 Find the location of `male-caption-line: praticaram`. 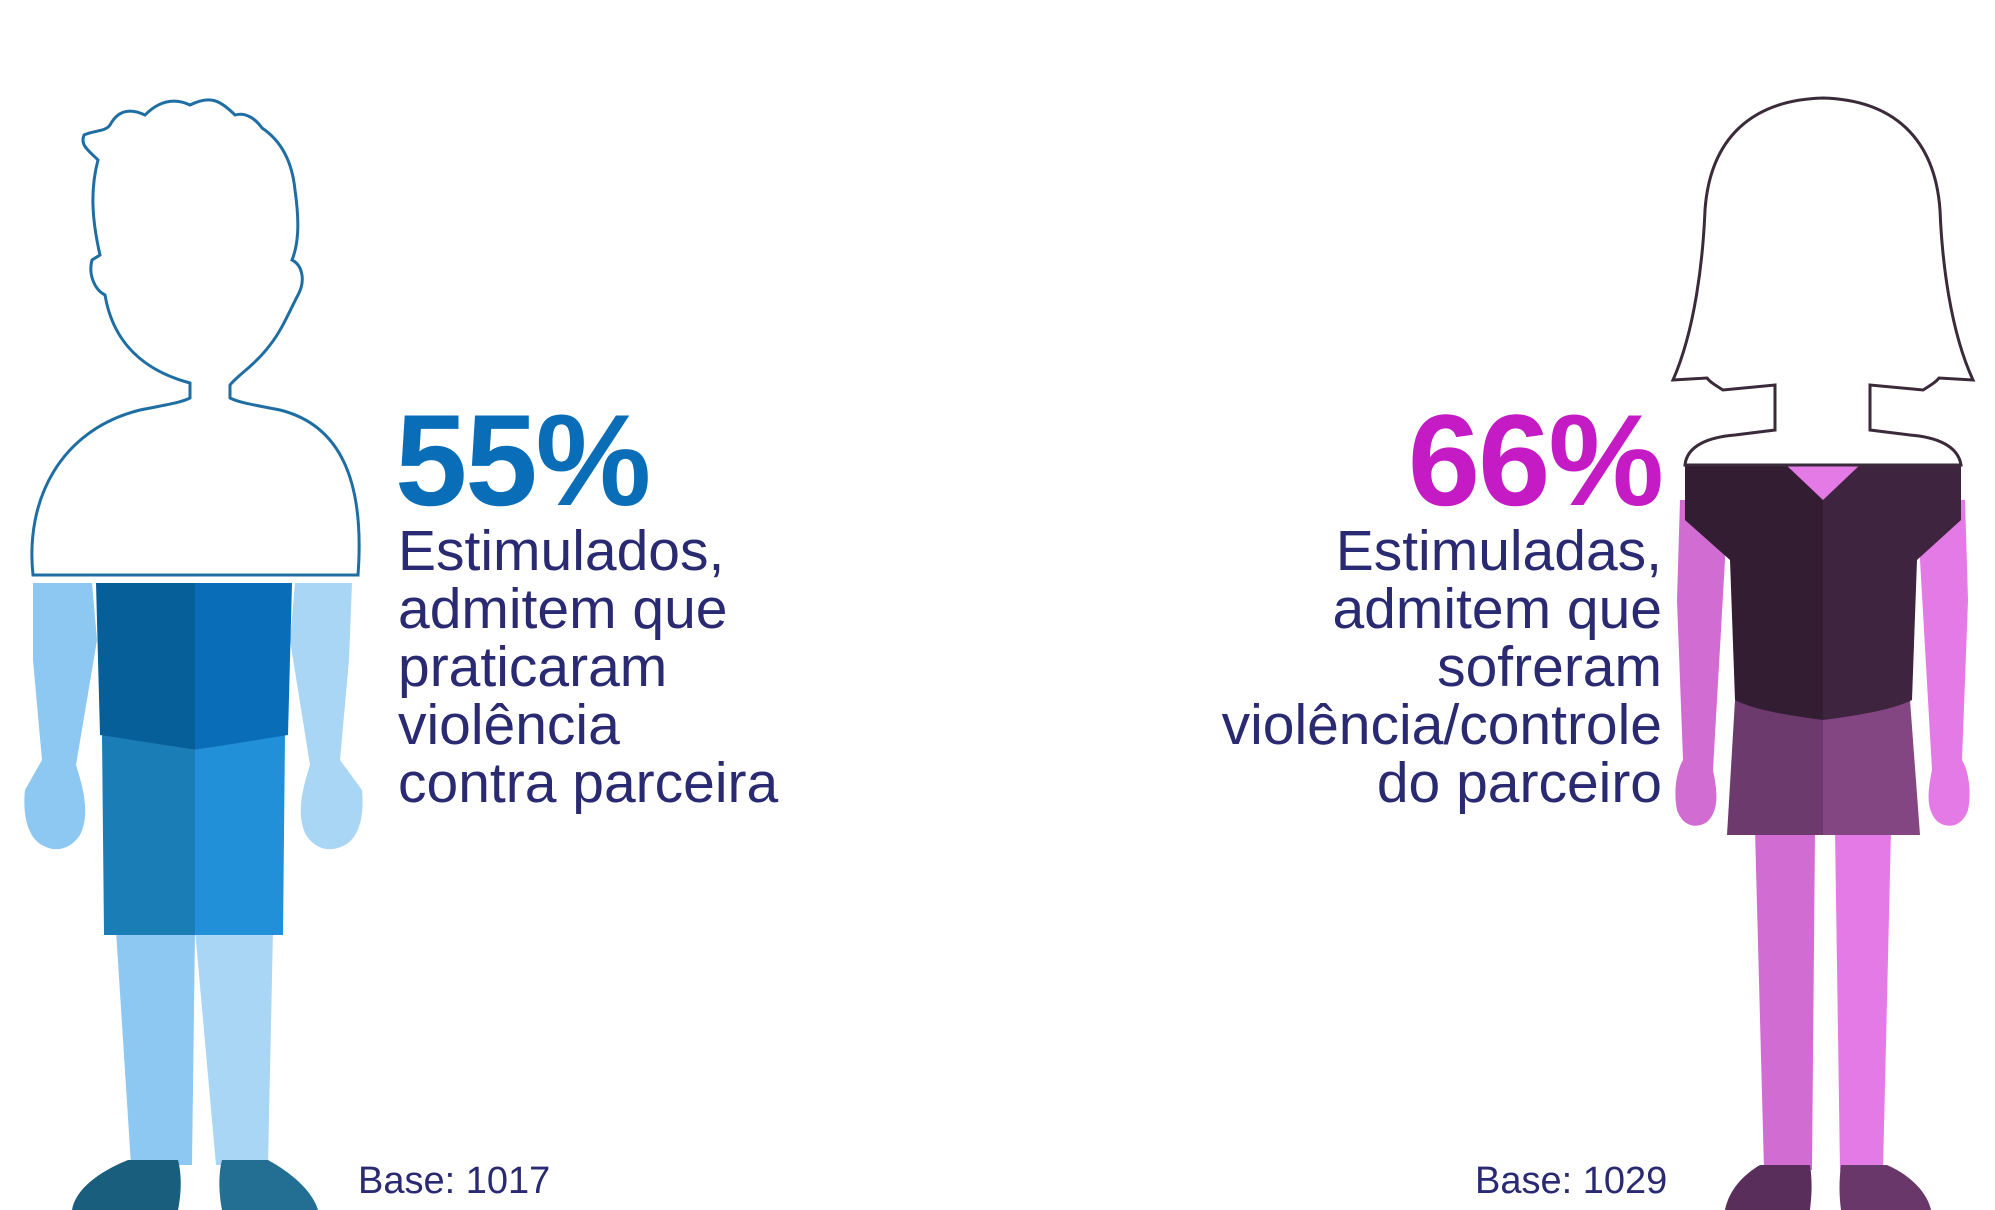

male-caption-line: praticaram is located at coordinates (533, 667).